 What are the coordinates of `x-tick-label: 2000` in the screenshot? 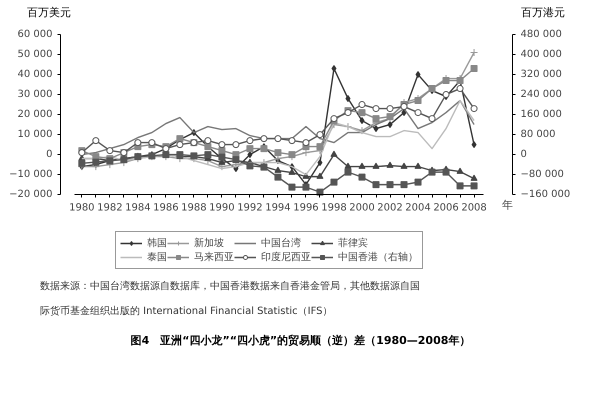 It's located at (362, 208).